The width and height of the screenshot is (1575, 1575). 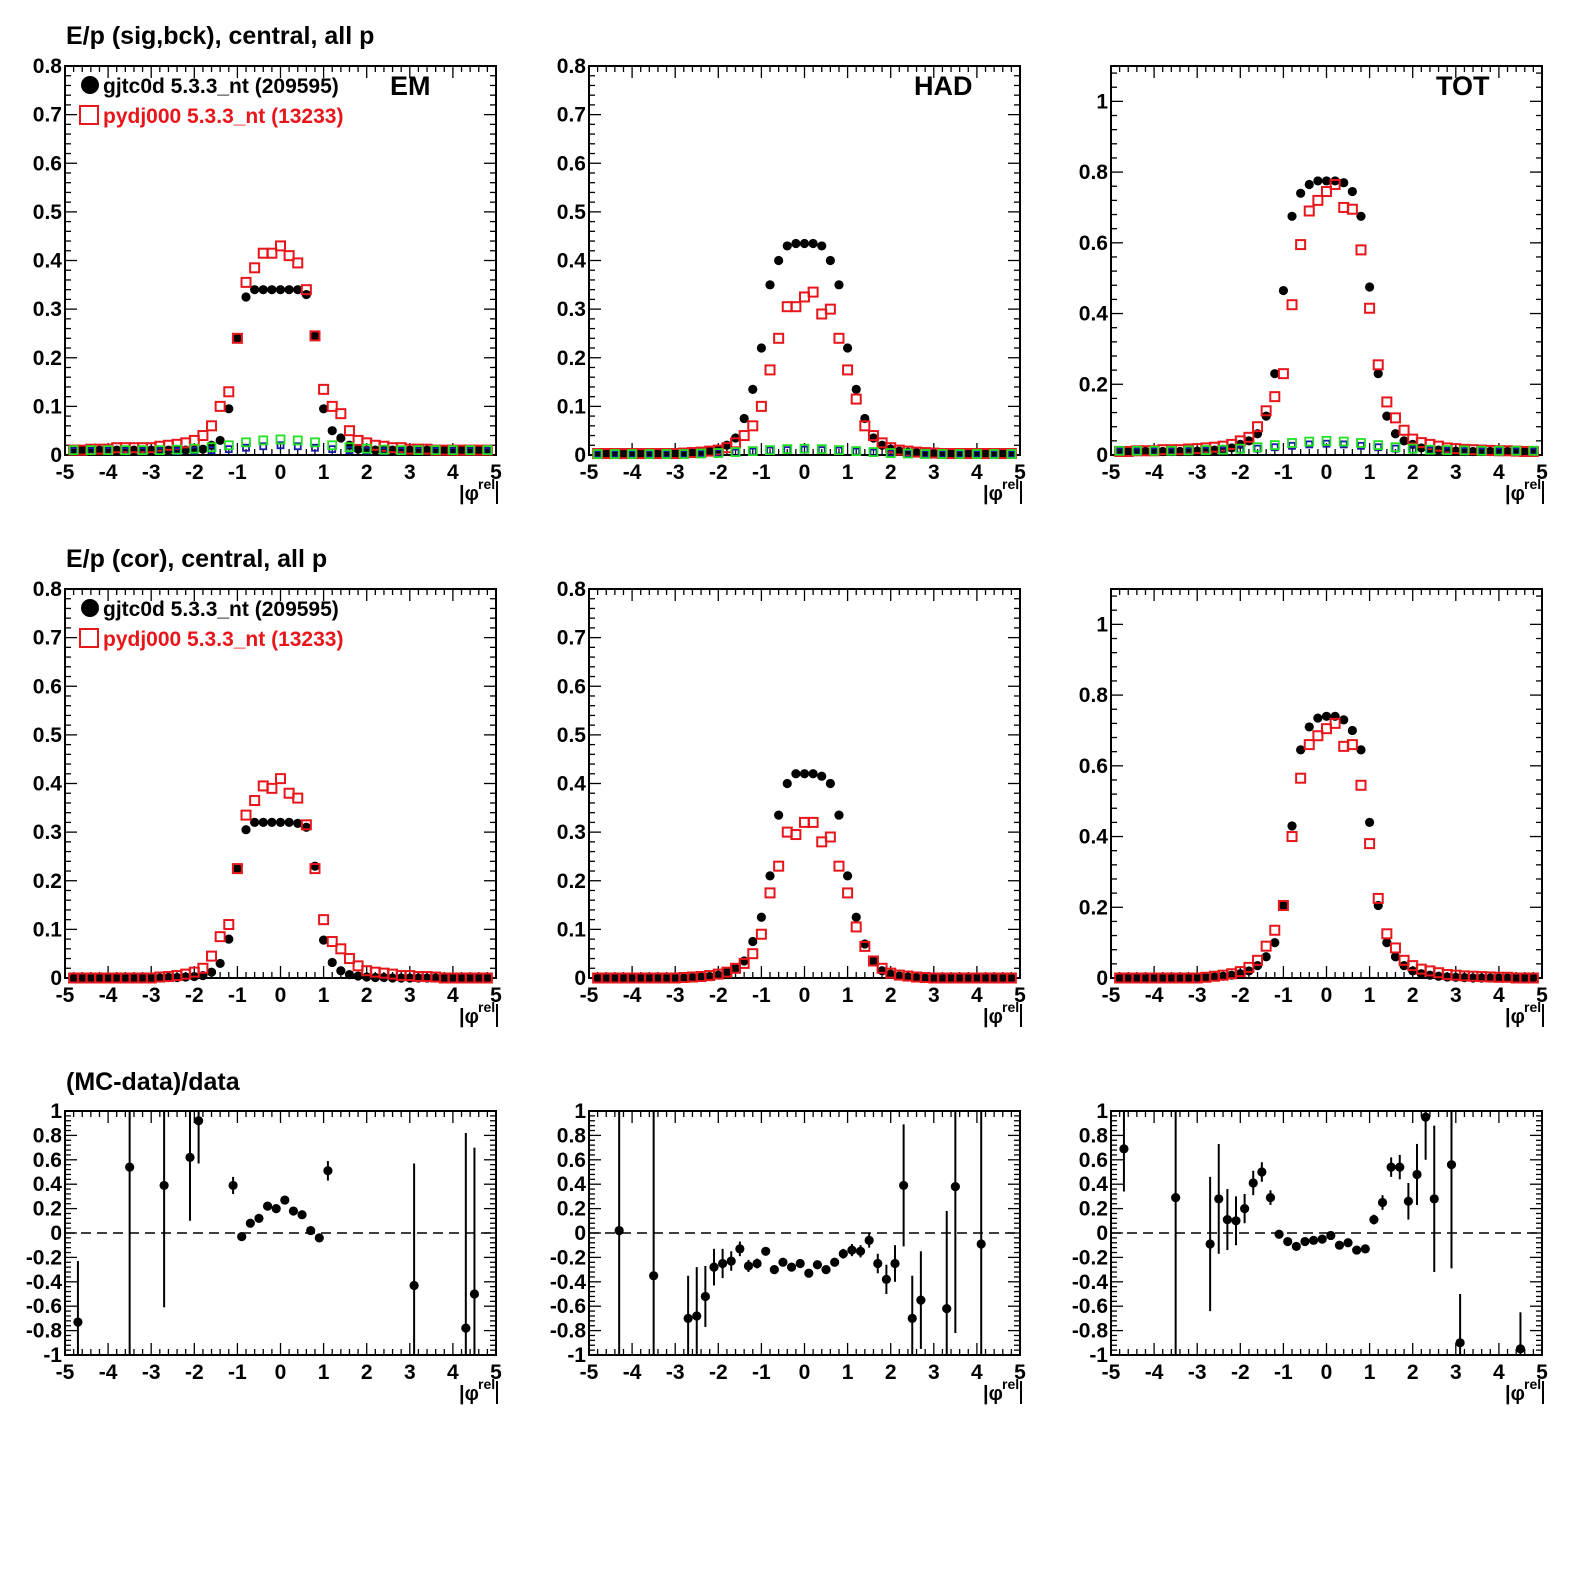 I want to click on x-axis-label: |φ, so click(x=469, y=1017).